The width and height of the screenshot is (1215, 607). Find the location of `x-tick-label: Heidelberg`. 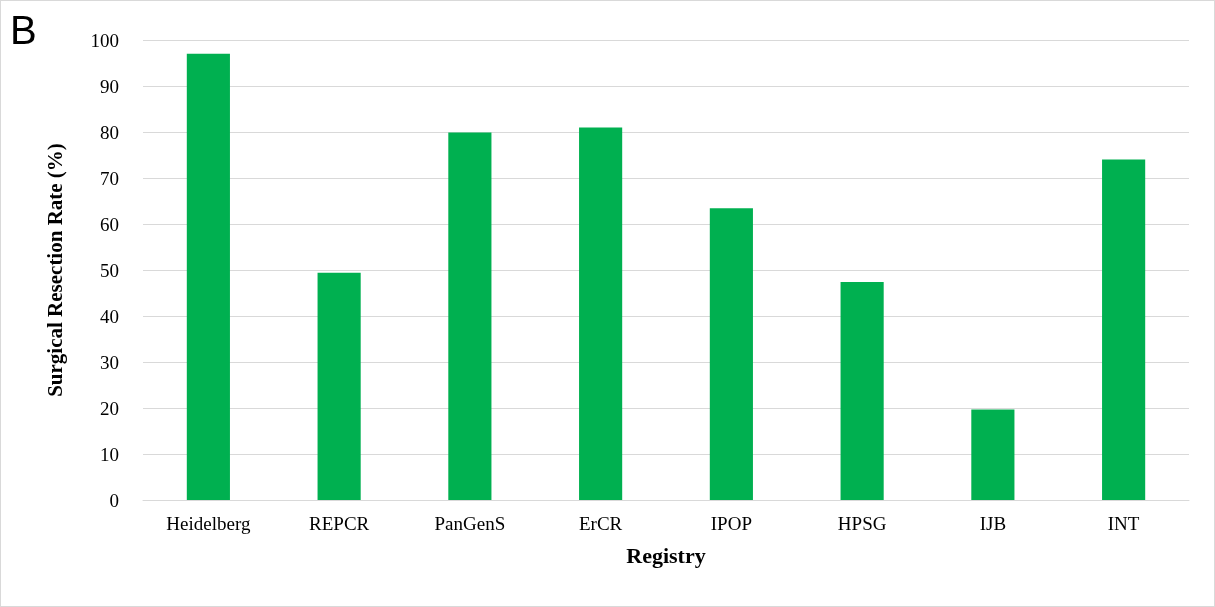

x-tick-label: Heidelberg is located at coordinates (208, 523).